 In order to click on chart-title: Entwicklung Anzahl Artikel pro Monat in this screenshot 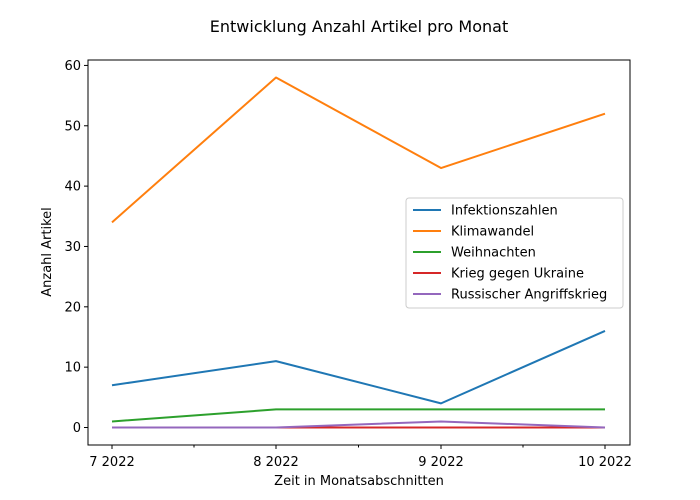, I will do `click(359, 26)`.